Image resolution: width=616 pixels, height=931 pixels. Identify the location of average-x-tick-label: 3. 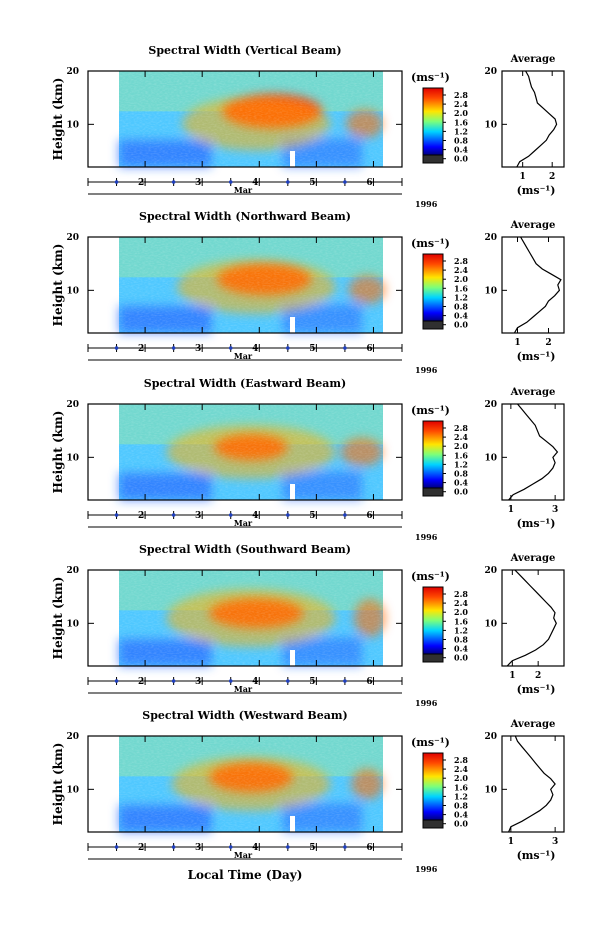
(555, 842).